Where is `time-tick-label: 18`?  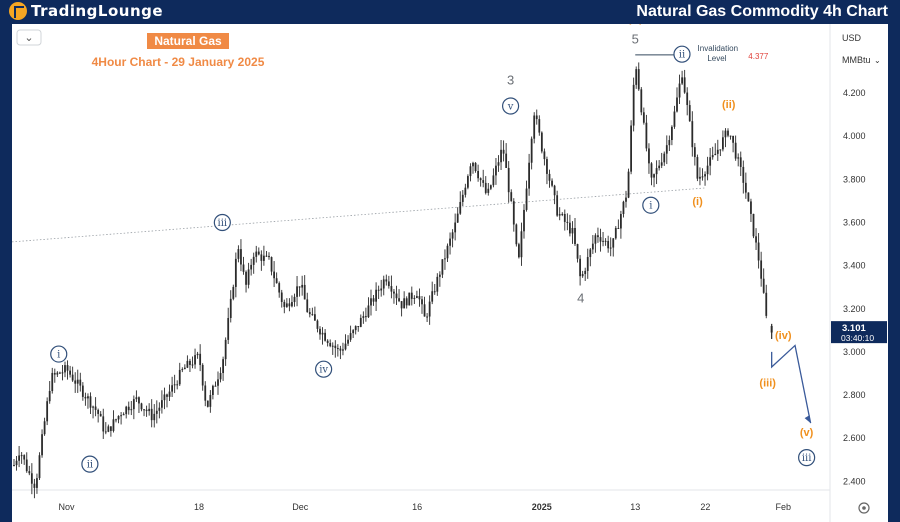
time-tick-label: 18 is located at coordinates (199, 507).